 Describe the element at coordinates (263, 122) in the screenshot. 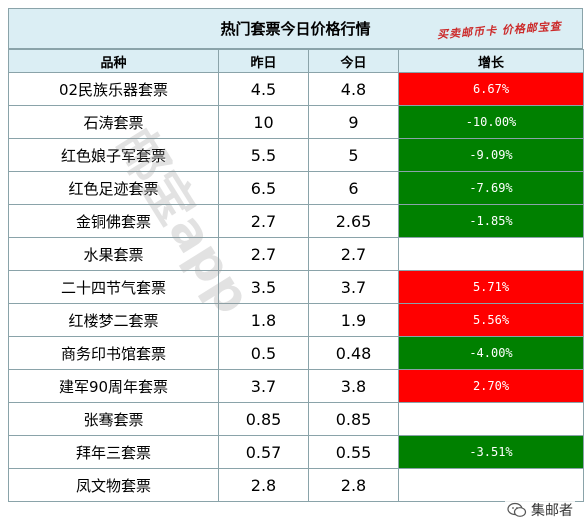

I see `cell-yesterday: 10` at that location.